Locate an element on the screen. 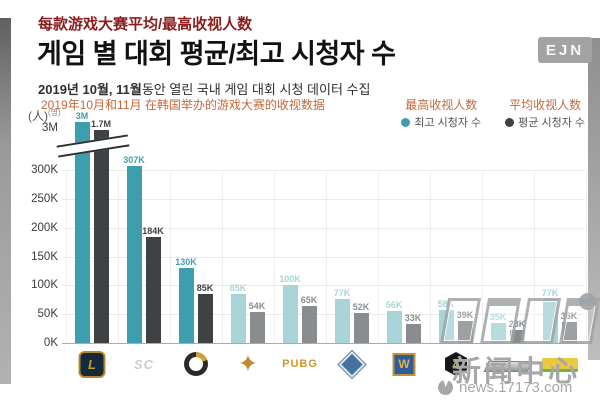 Image resolution: width=600 pixels, height=400 pixels. page-title: 게임 별 대회 평균/최고 시청자 수 is located at coordinates (216, 54).